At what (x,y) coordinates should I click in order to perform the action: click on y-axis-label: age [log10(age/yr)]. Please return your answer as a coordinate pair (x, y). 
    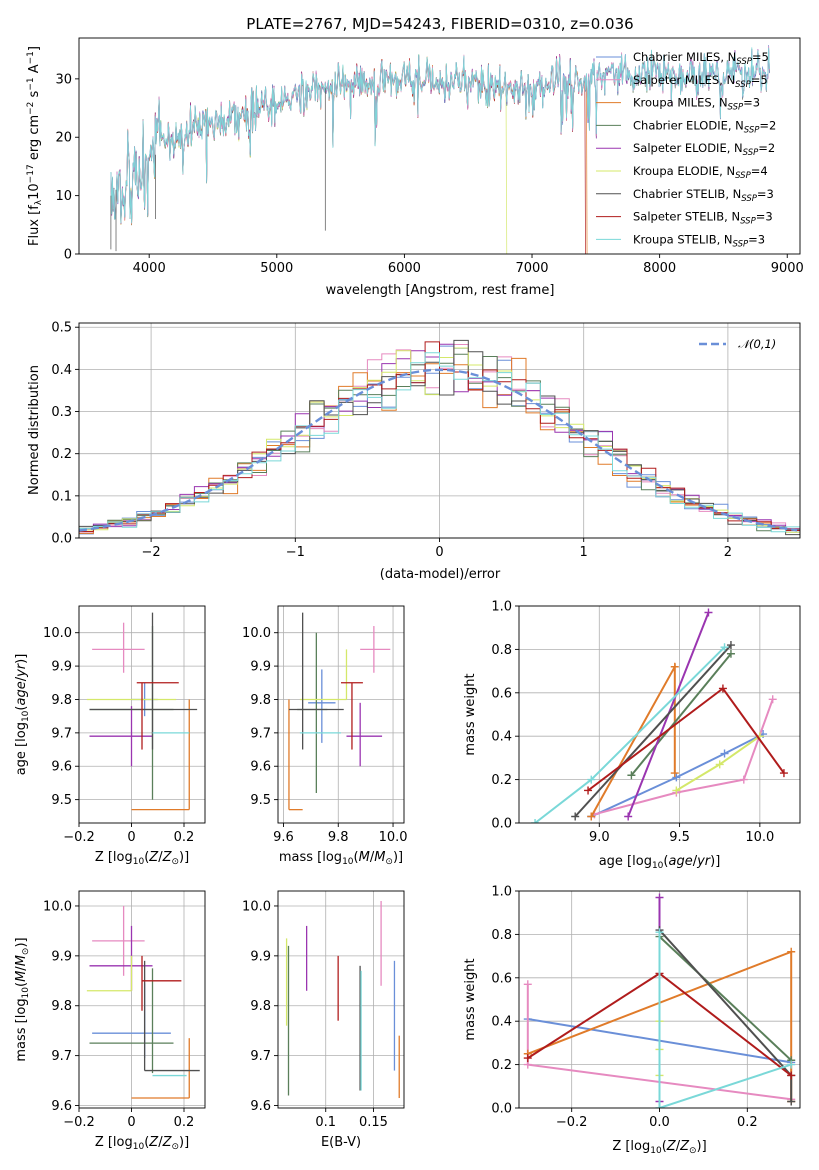
    Looking at the image, I should click on (22, 715).